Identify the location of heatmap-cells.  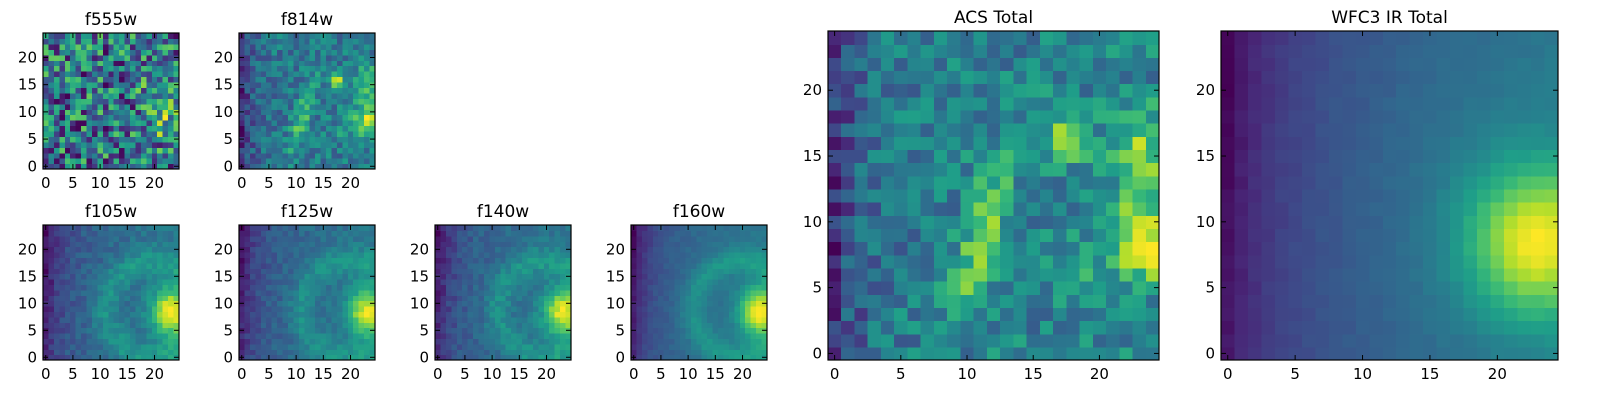
(503, 293).